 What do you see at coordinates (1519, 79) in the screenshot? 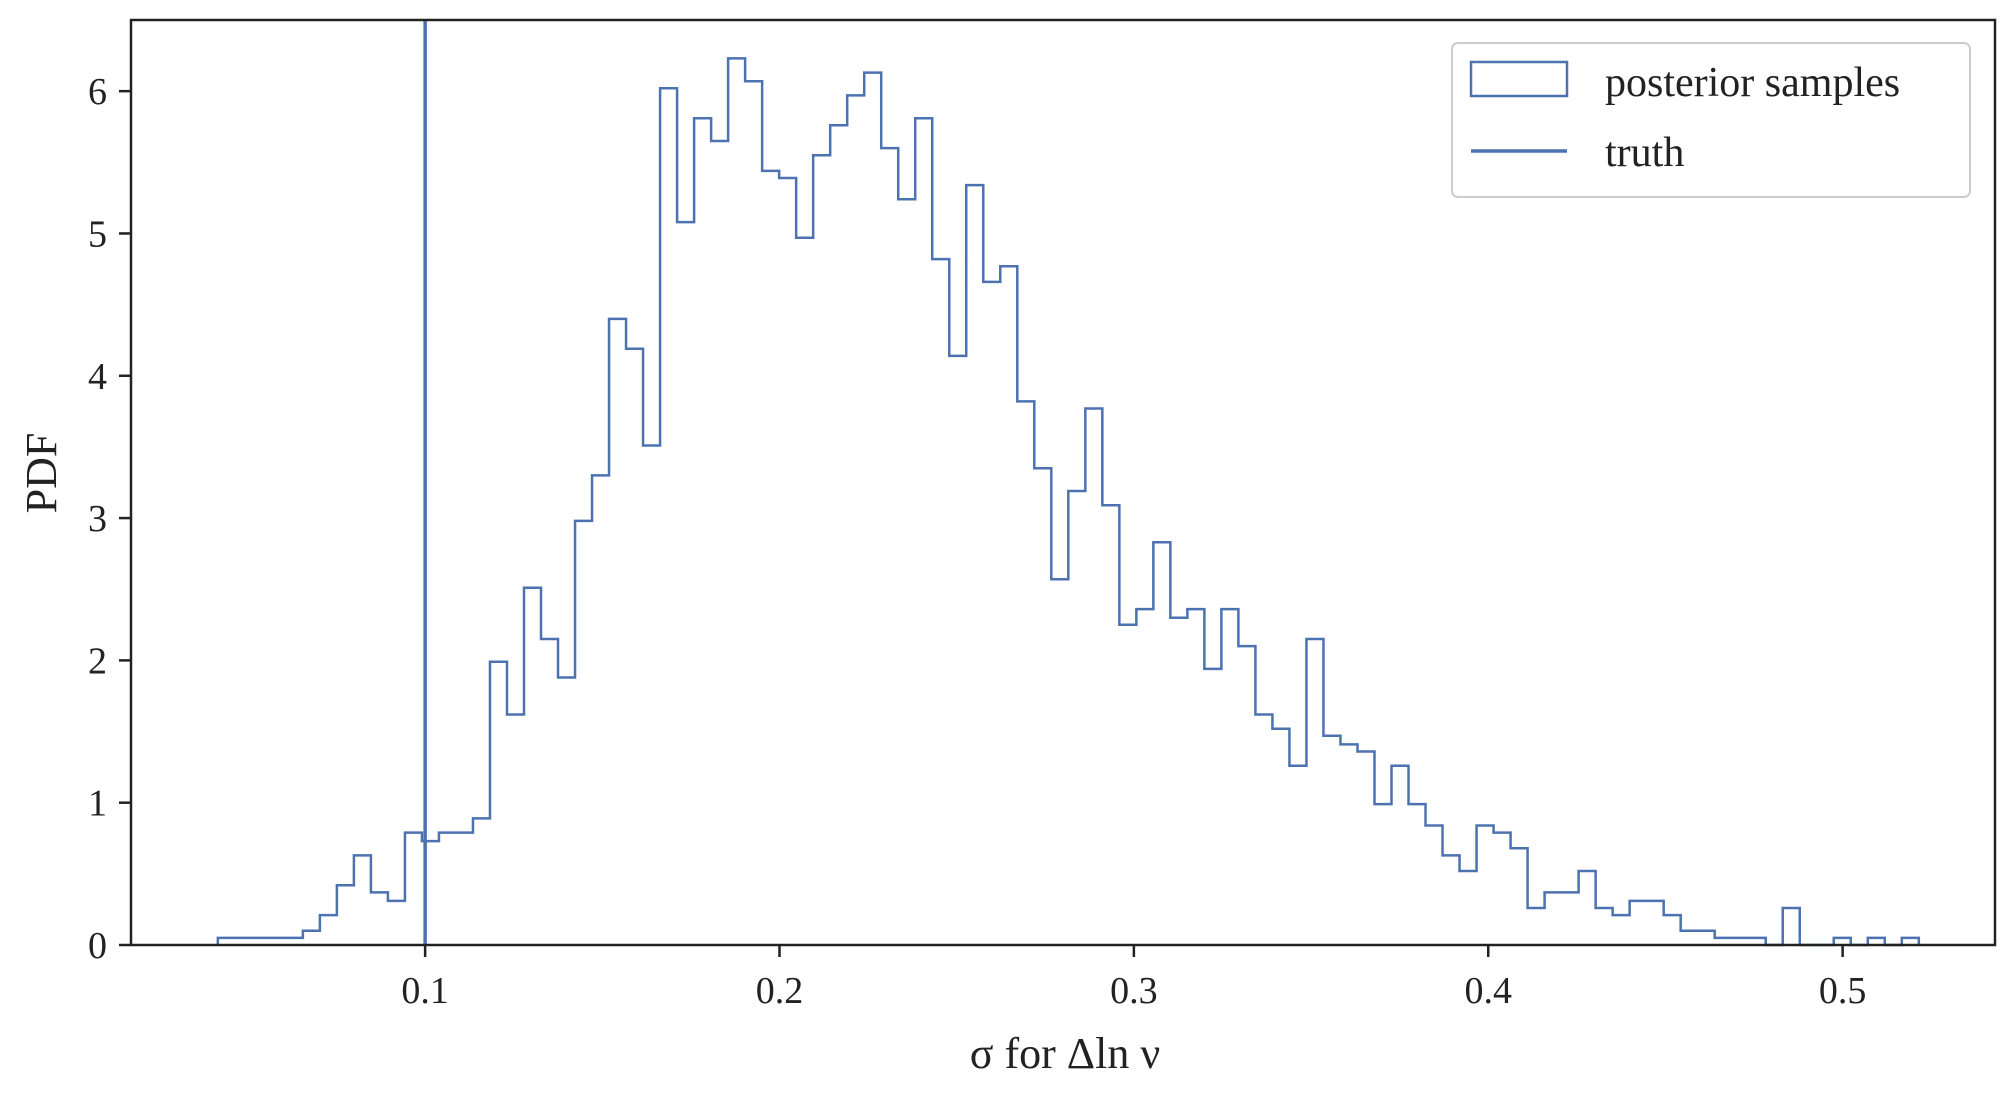
I see `legend-histogram-swatch` at bounding box center [1519, 79].